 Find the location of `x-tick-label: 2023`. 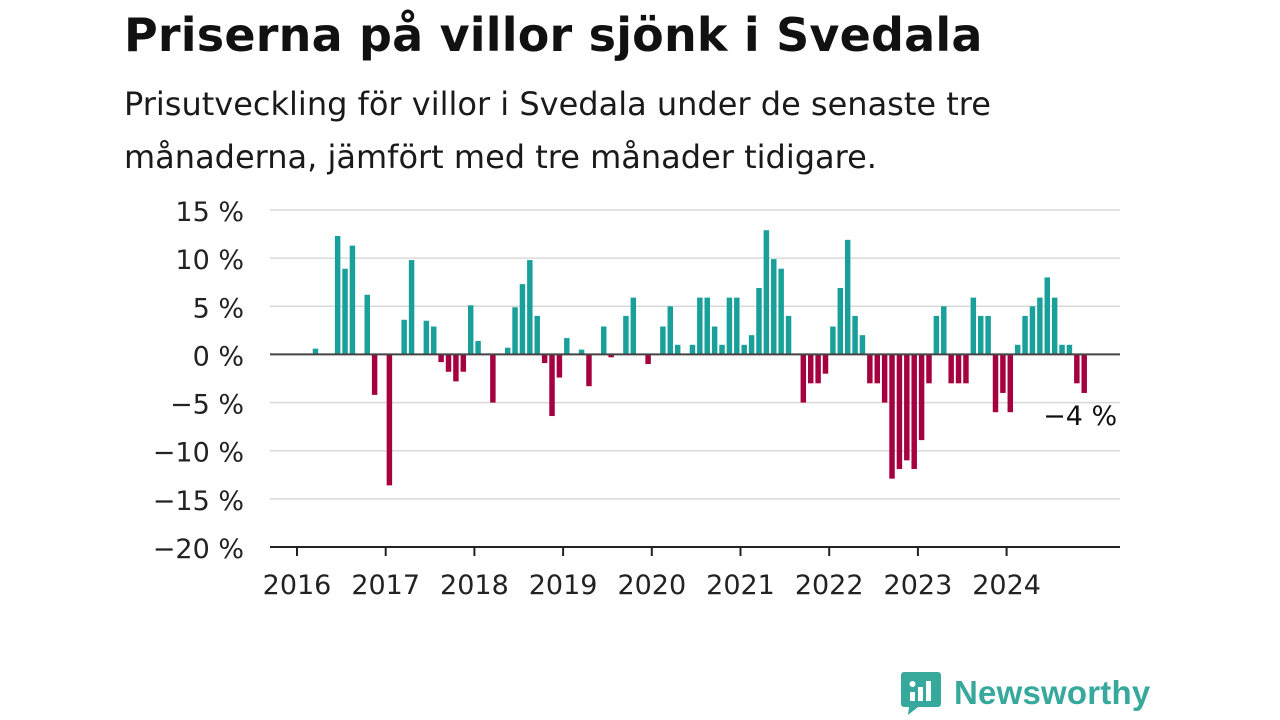

x-tick-label: 2023 is located at coordinates (918, 585).